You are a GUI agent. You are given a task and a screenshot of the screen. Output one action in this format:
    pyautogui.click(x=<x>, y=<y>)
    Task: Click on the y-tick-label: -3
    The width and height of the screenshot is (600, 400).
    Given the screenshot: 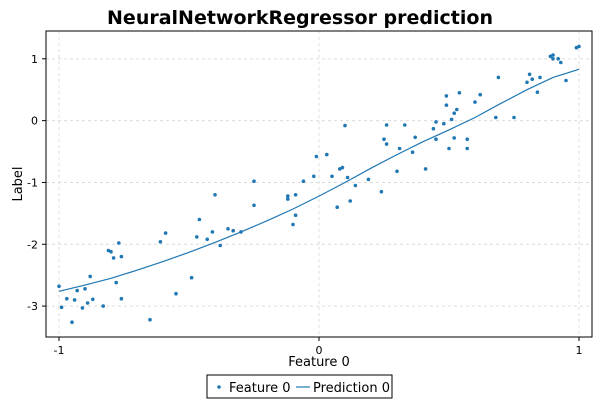 What is the action you would take?
    pyautogui.click(x=32, y=306)
    